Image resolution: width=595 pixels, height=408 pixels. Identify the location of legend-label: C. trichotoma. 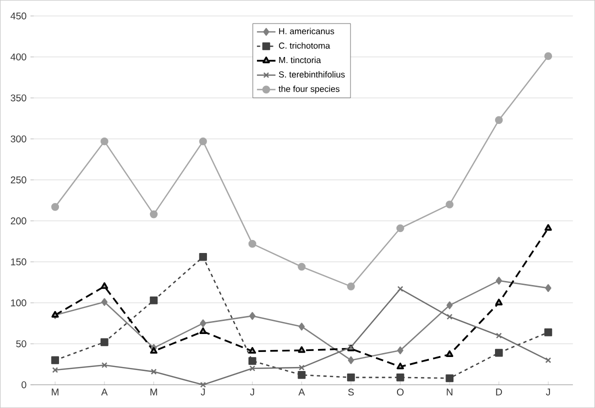
(304, 45).